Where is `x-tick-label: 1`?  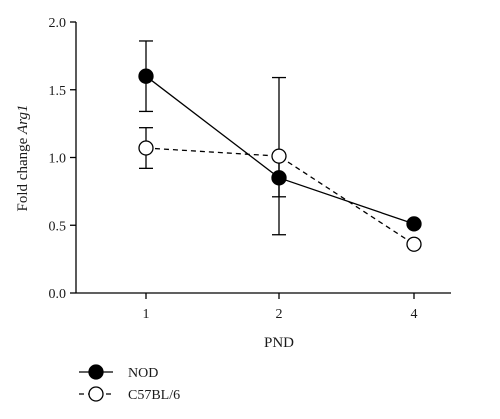
x-tick-label: 1 is located at coordinates (146, 314).